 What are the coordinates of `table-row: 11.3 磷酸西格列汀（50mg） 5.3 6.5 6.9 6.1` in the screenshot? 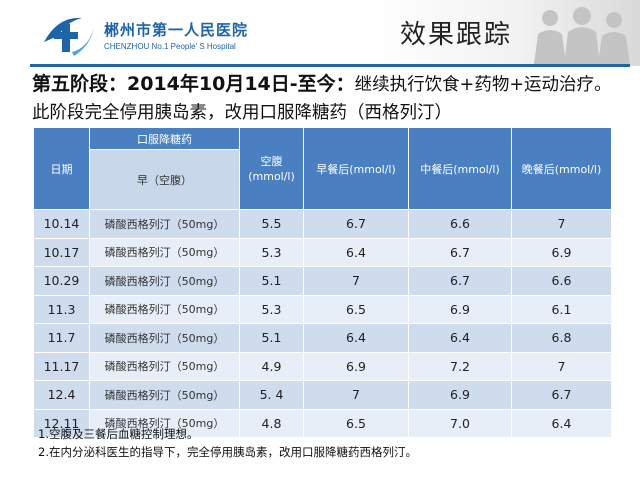 It's located at (322, 309).